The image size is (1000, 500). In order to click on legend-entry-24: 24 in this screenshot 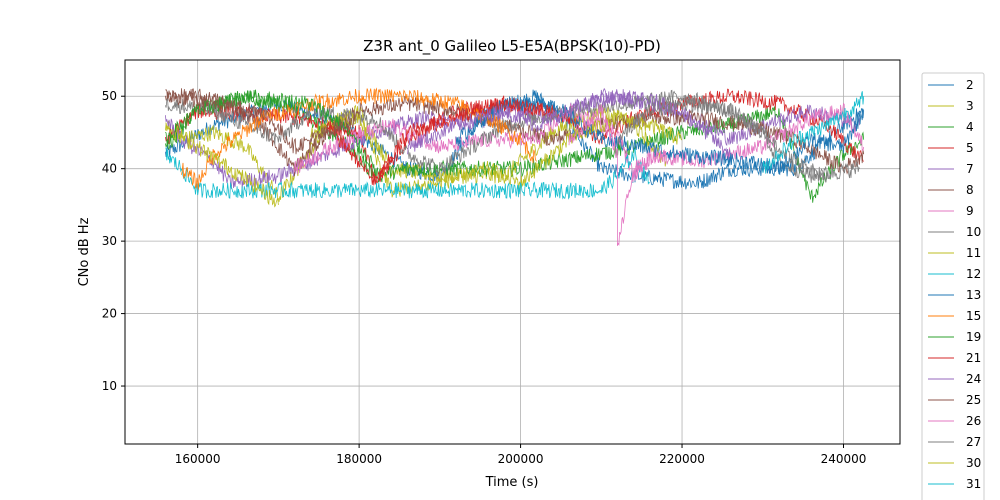, I will do `click(973, 379)`.